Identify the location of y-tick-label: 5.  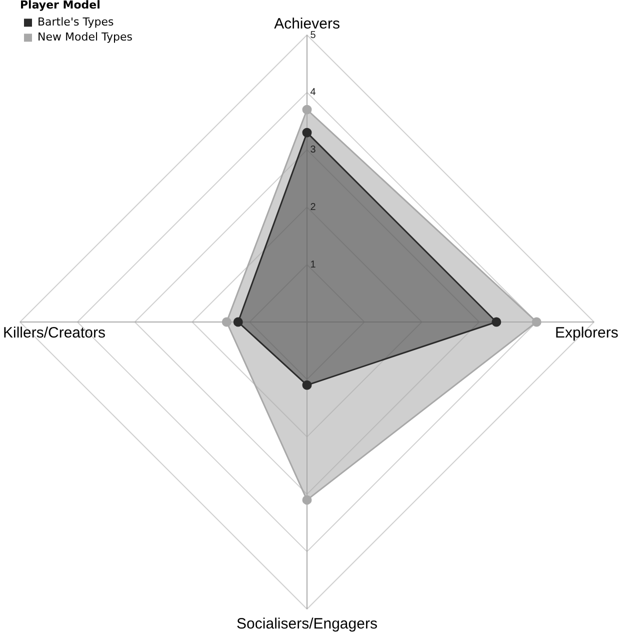
(313, 35).